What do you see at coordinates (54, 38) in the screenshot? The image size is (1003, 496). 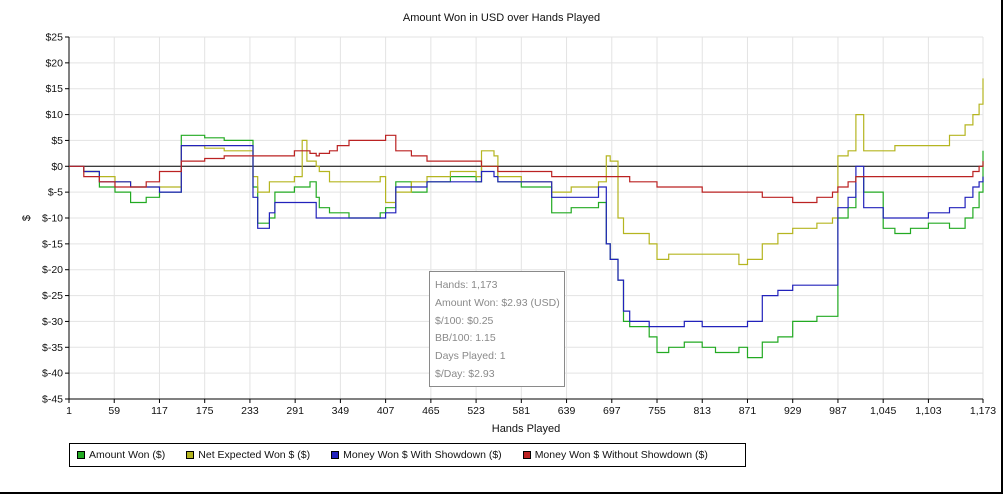 I see `y-tick-label: $25` at bounding box center [54, 38].